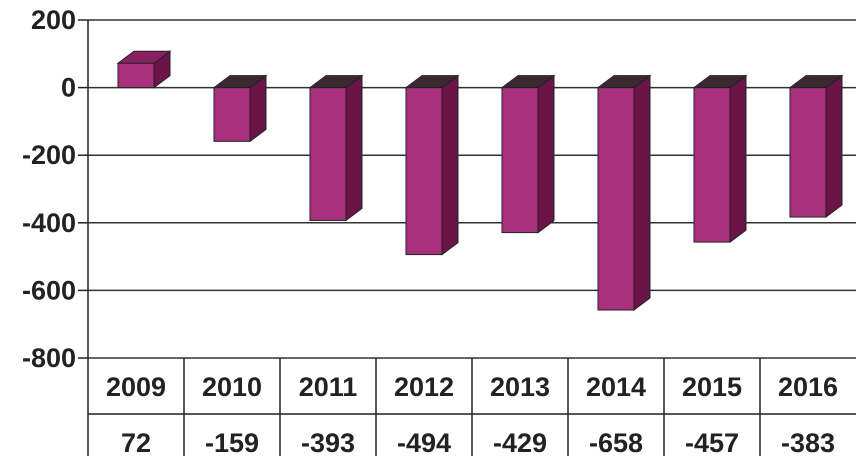 The height and width of the screenshot is (456, 856). What do you see at coordinates (738, 159) in the screenshot?
I see `bar-side-2015` at bounding box center [738, 159].